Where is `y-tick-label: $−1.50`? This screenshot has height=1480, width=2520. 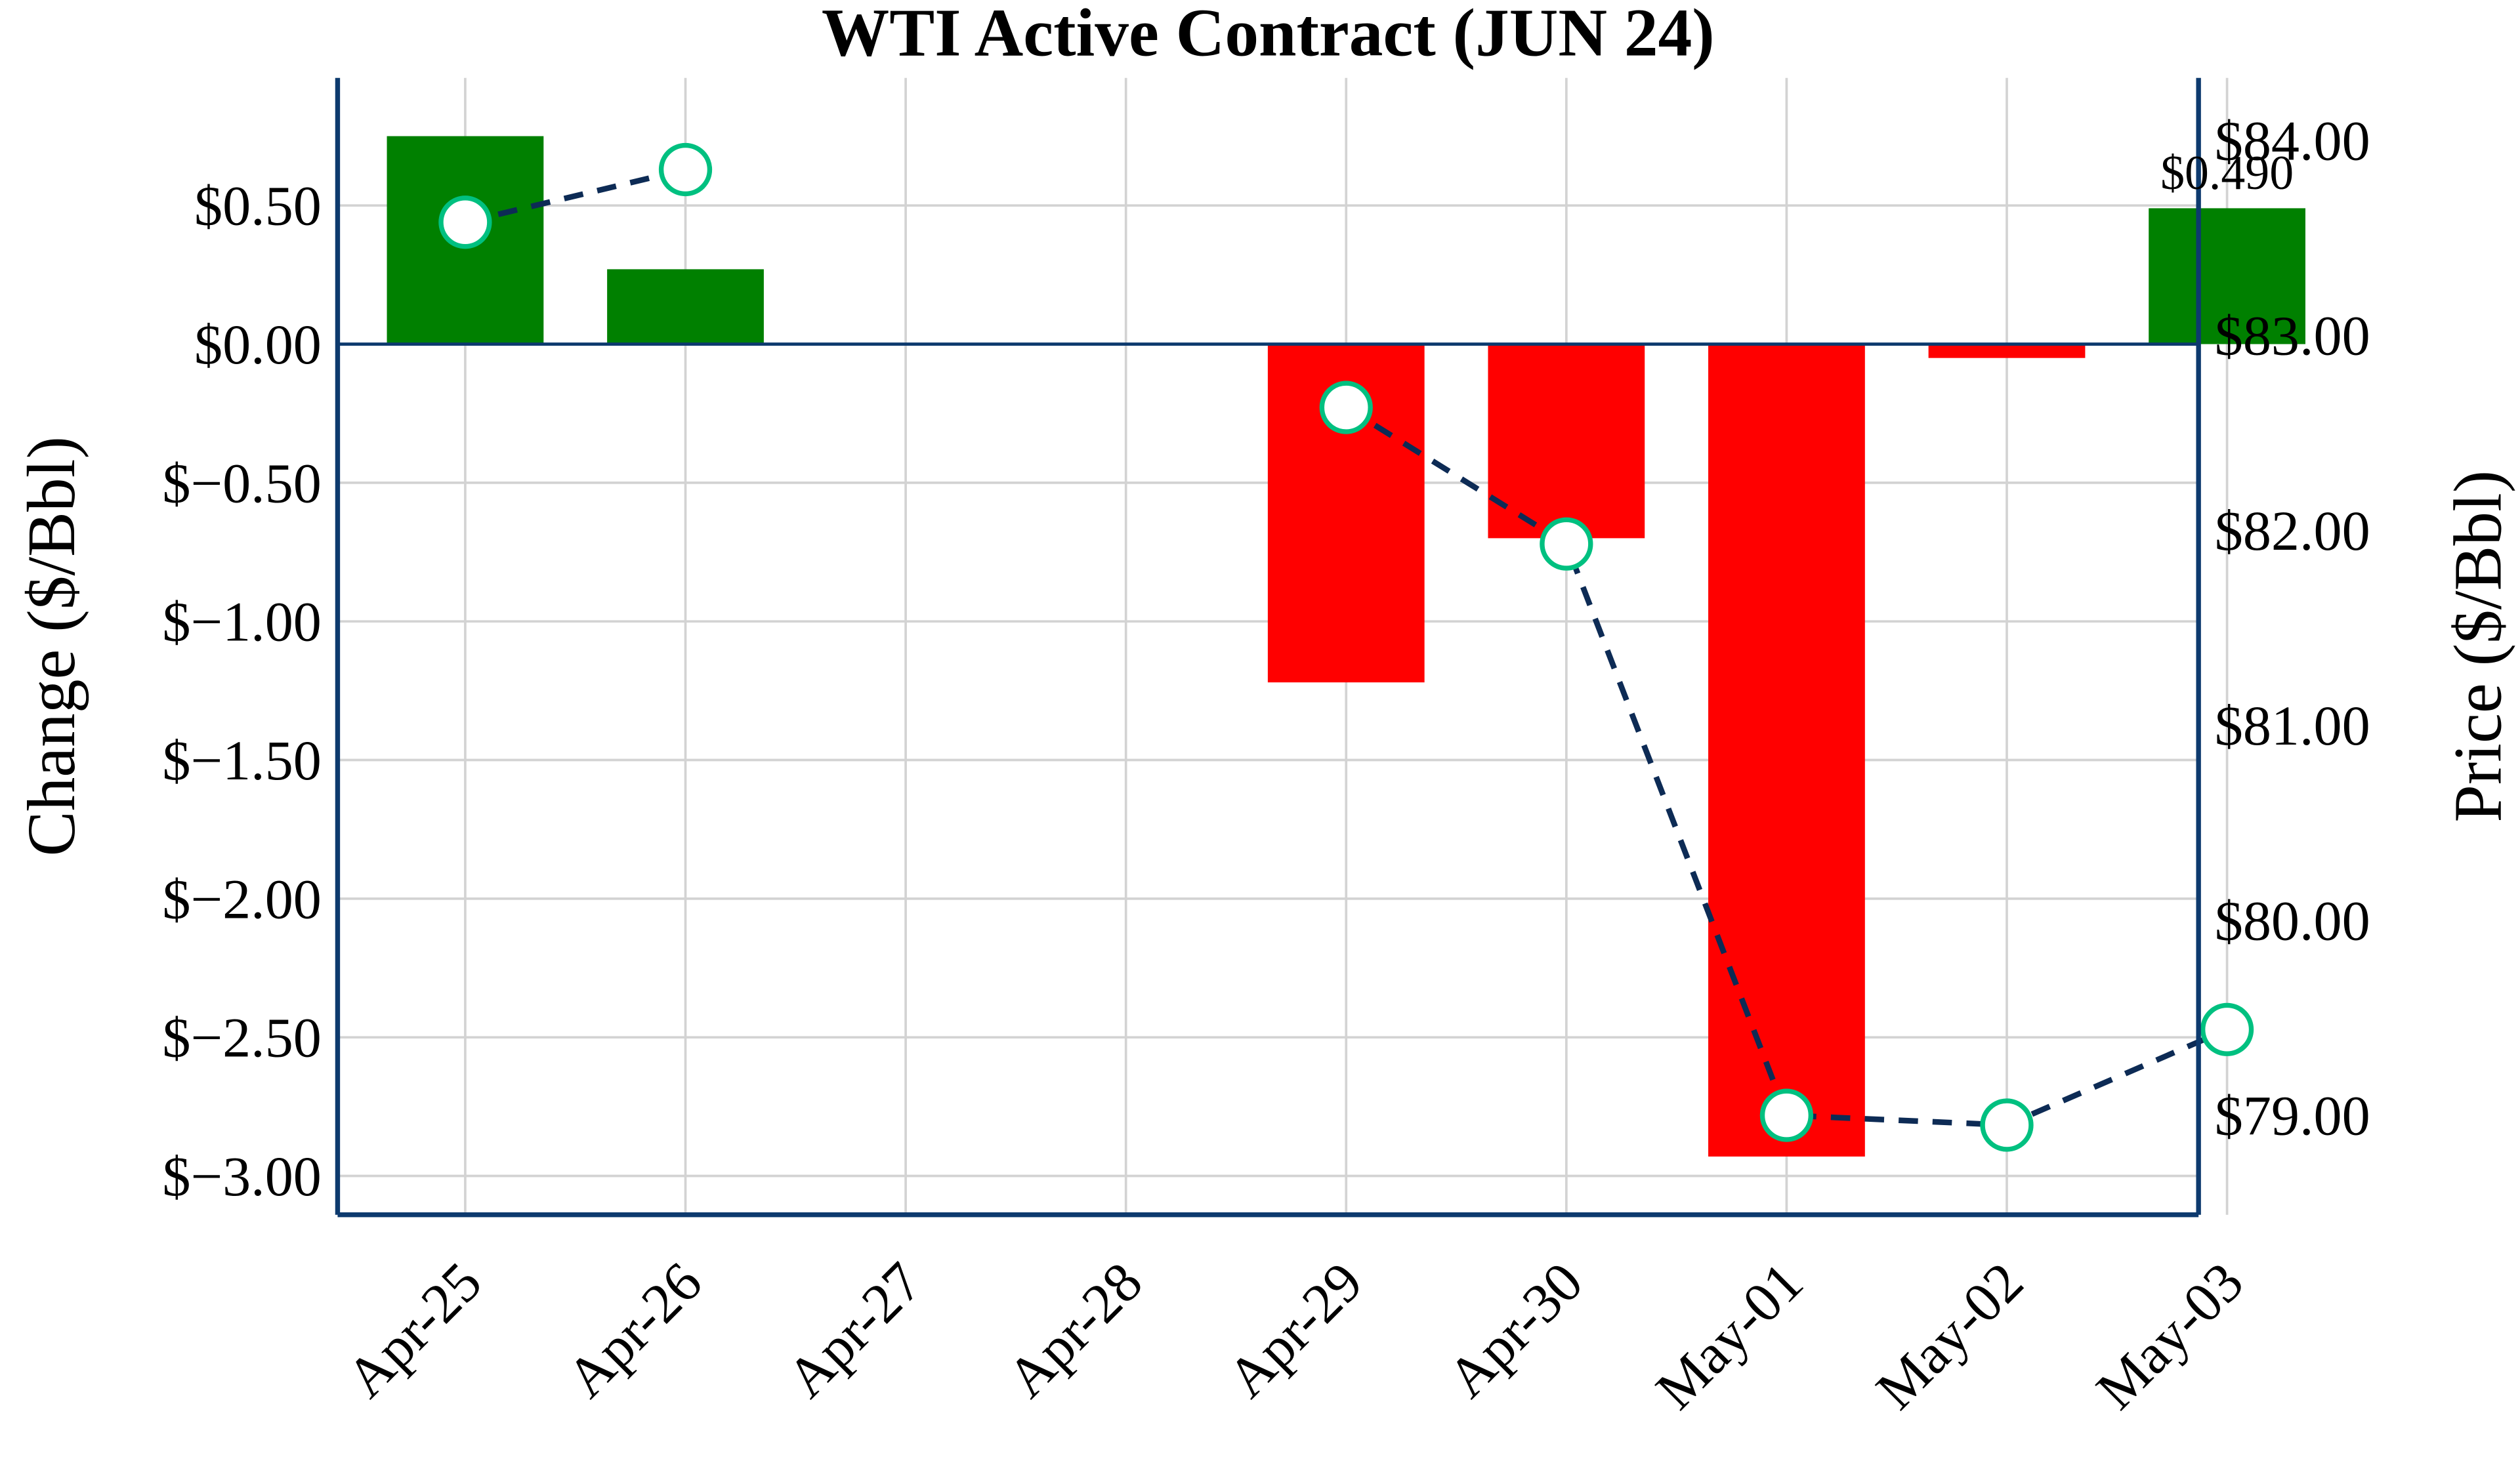
y-tick-label: $−1.50 is located at coordinates (241, 760).